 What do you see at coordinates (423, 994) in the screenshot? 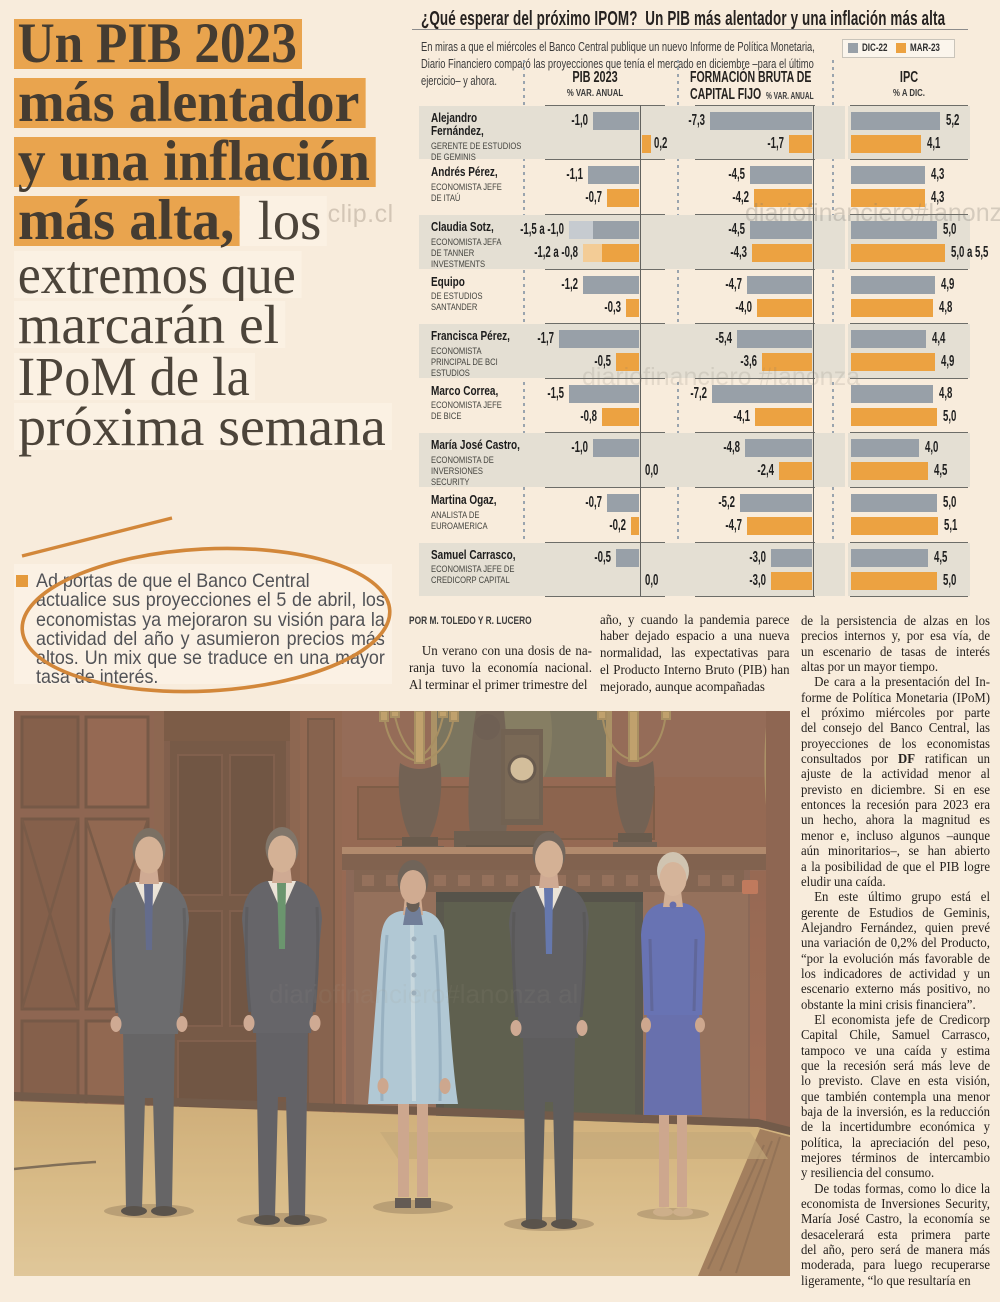
I see `svg-text: diariofinanciero#lanonza al` at bounding box center [423, 994].